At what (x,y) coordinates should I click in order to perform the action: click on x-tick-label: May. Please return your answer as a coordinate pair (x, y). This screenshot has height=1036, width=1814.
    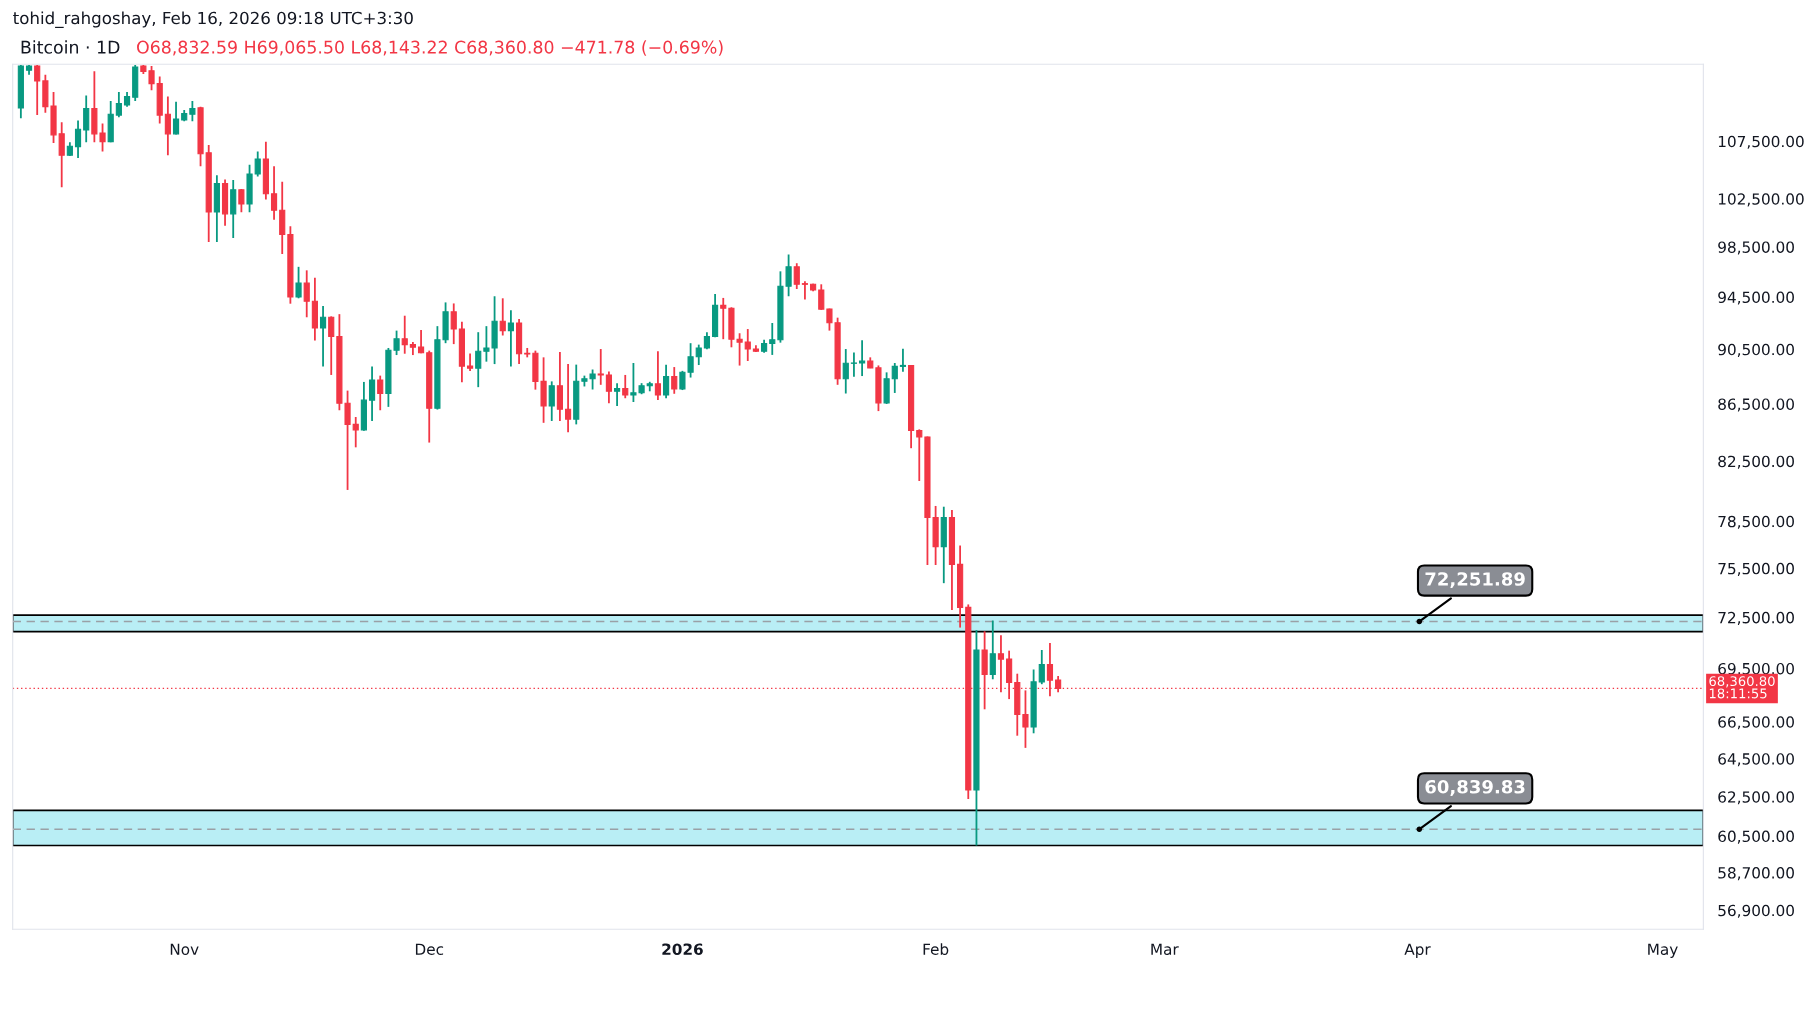
    Looking at the image, I should click on (1663, 950).